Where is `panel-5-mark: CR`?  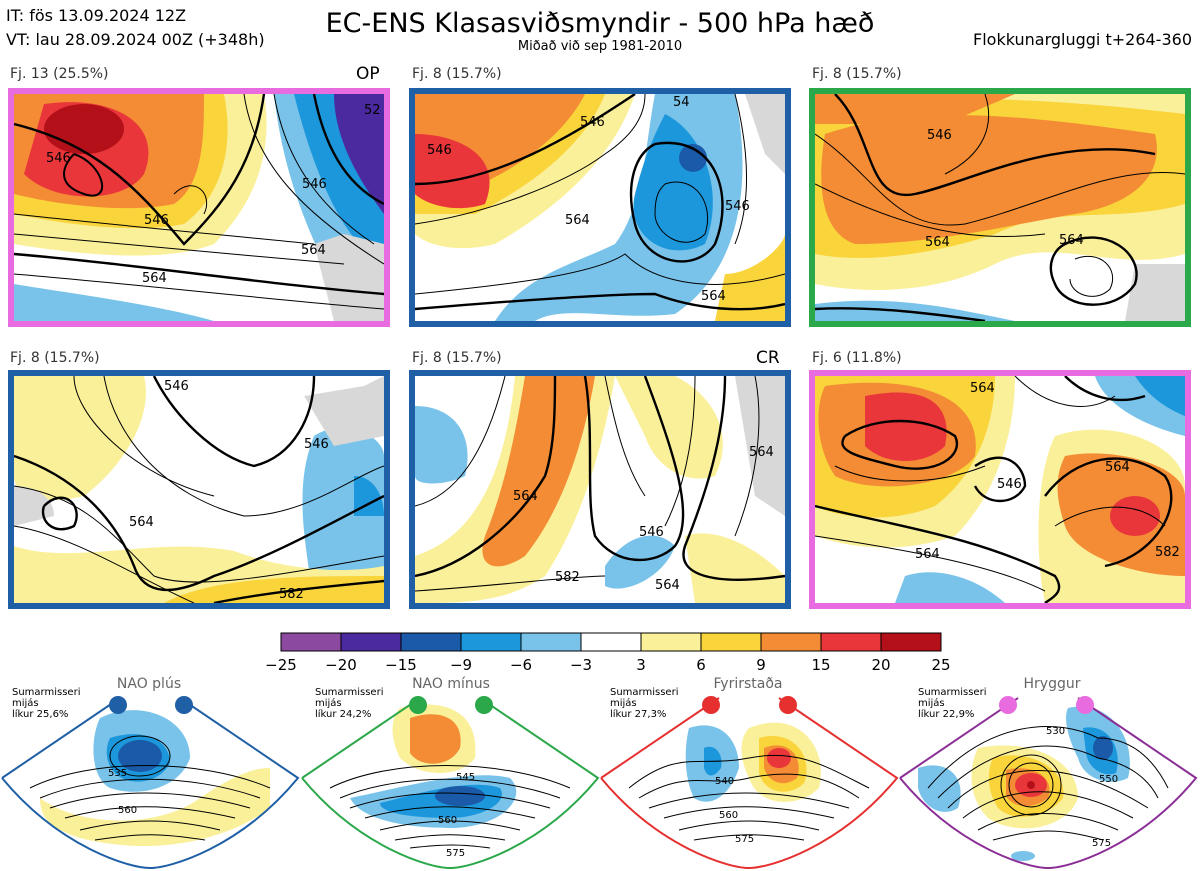 panel-5-mark: CR is located at coordinates (768, 358).